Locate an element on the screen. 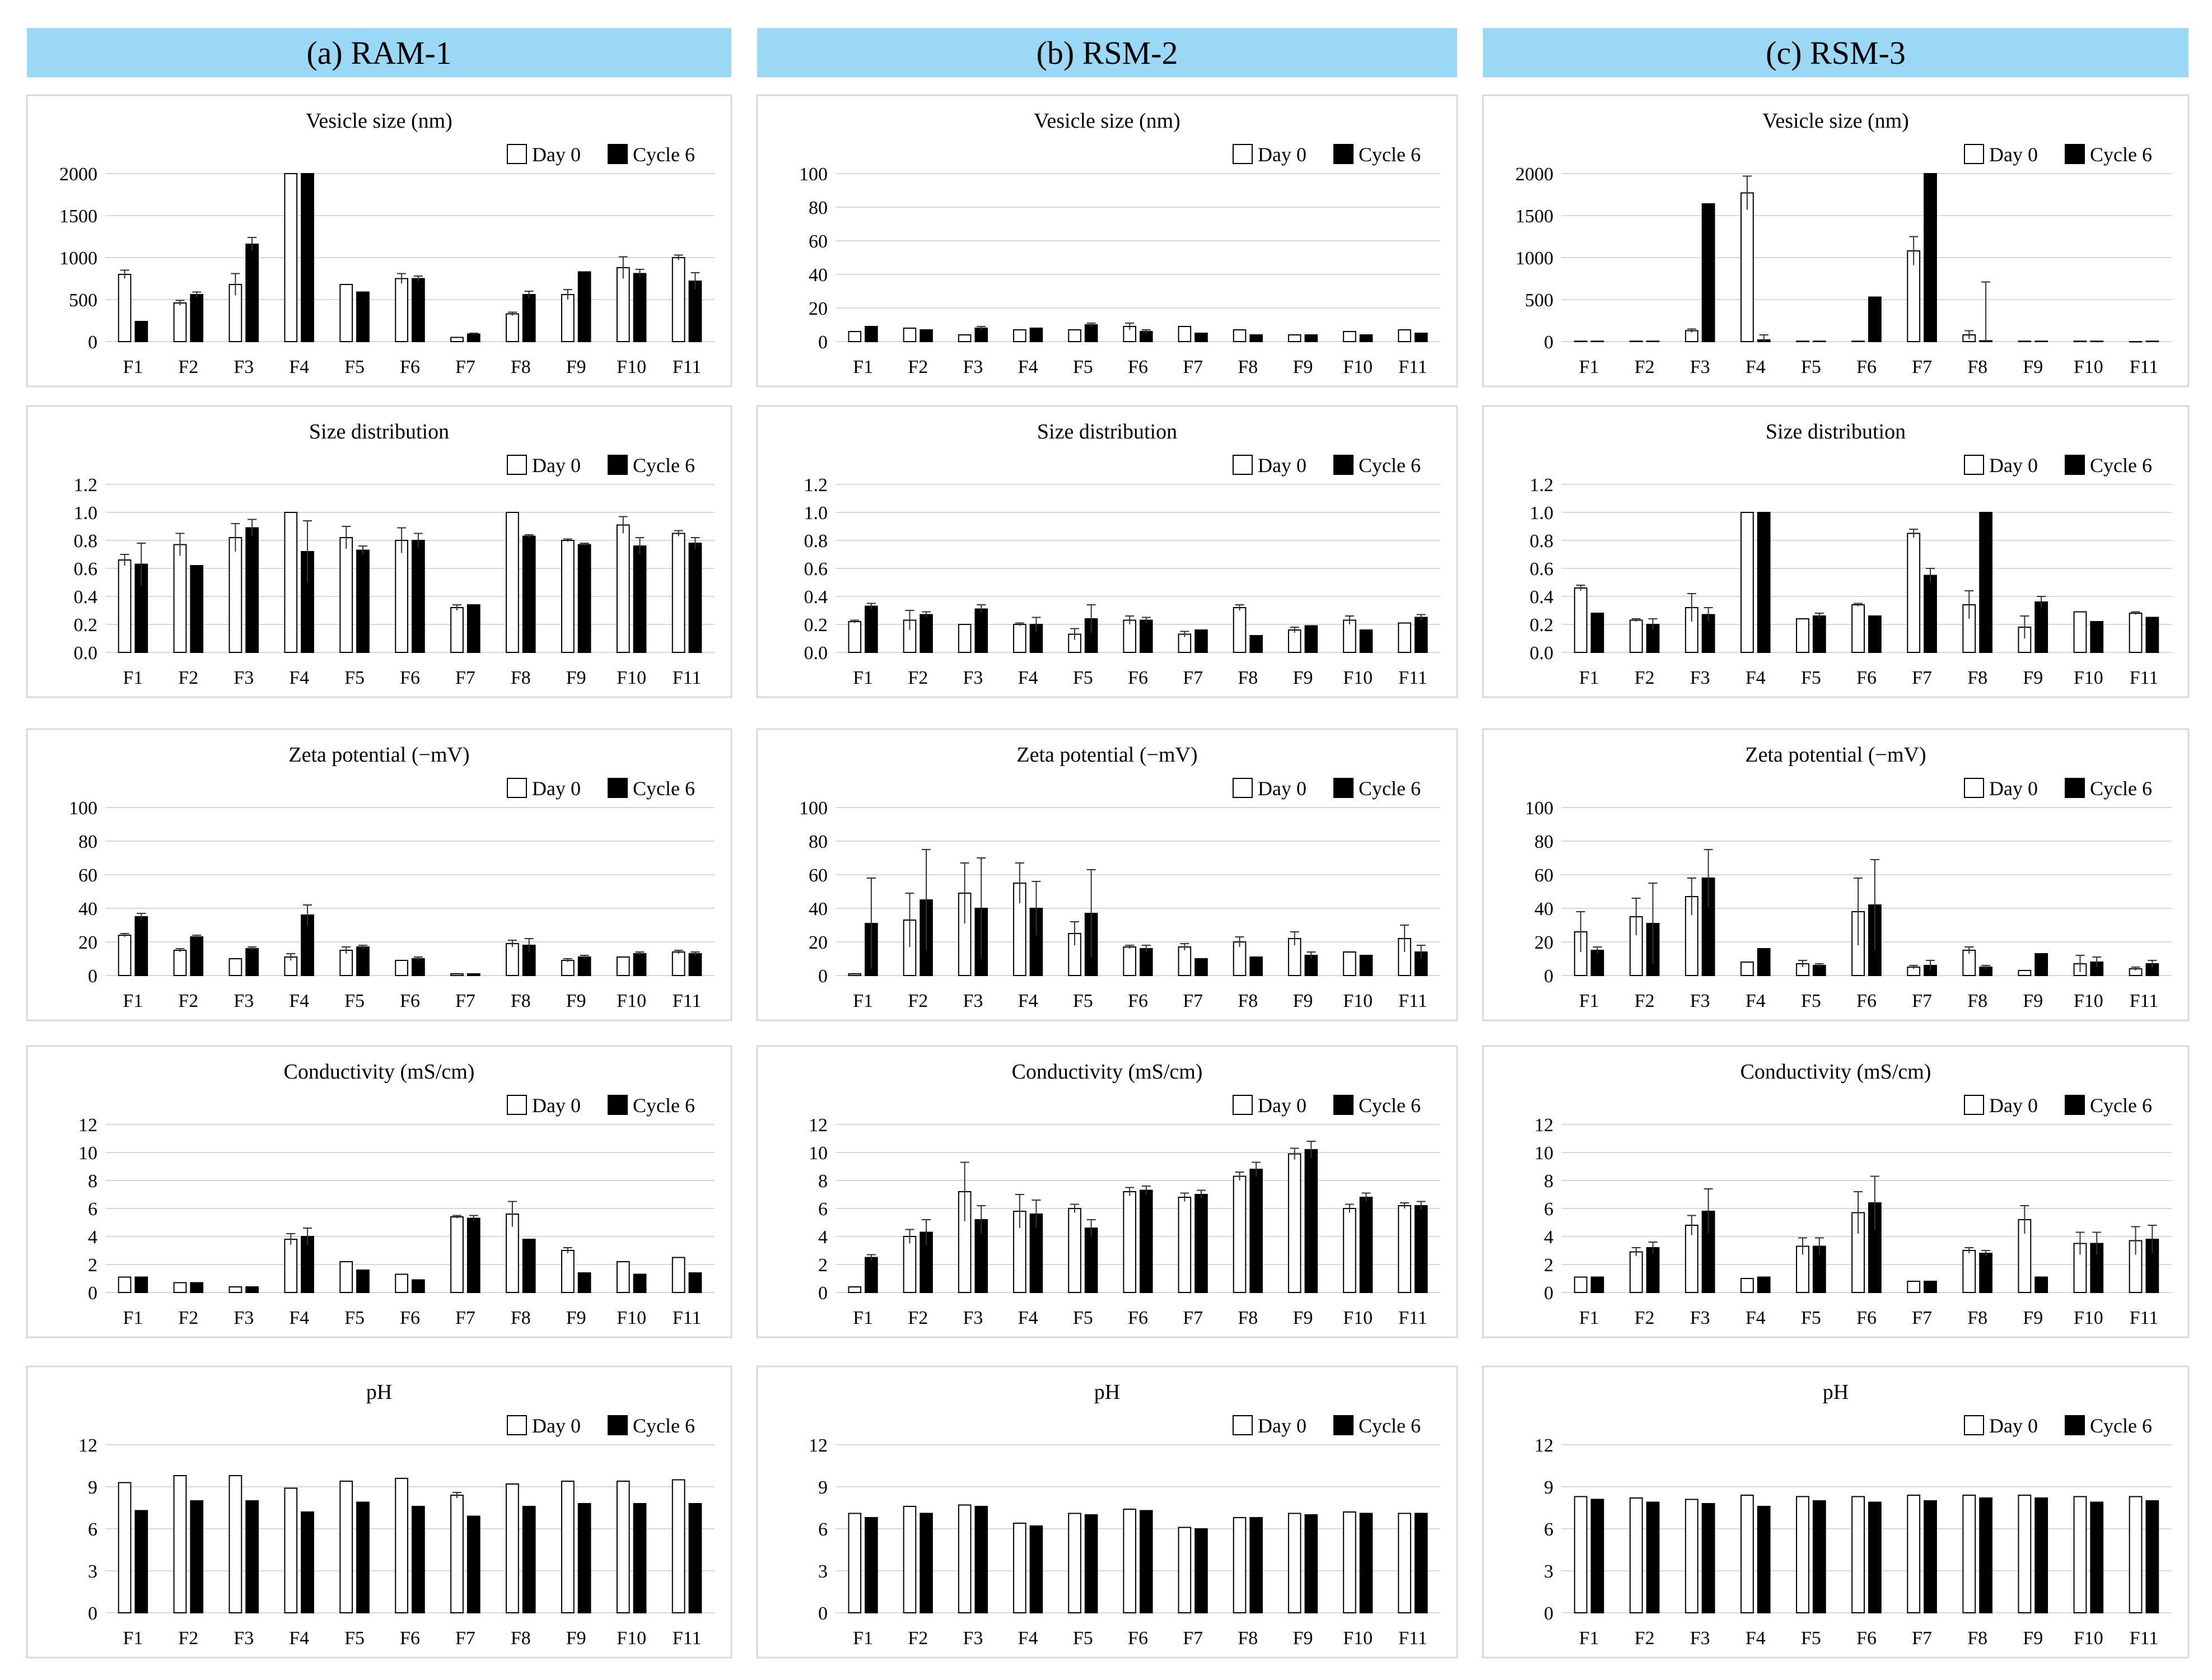  chart-title: Conductivity (mS/cm) is located at coordinates (380, 1072).